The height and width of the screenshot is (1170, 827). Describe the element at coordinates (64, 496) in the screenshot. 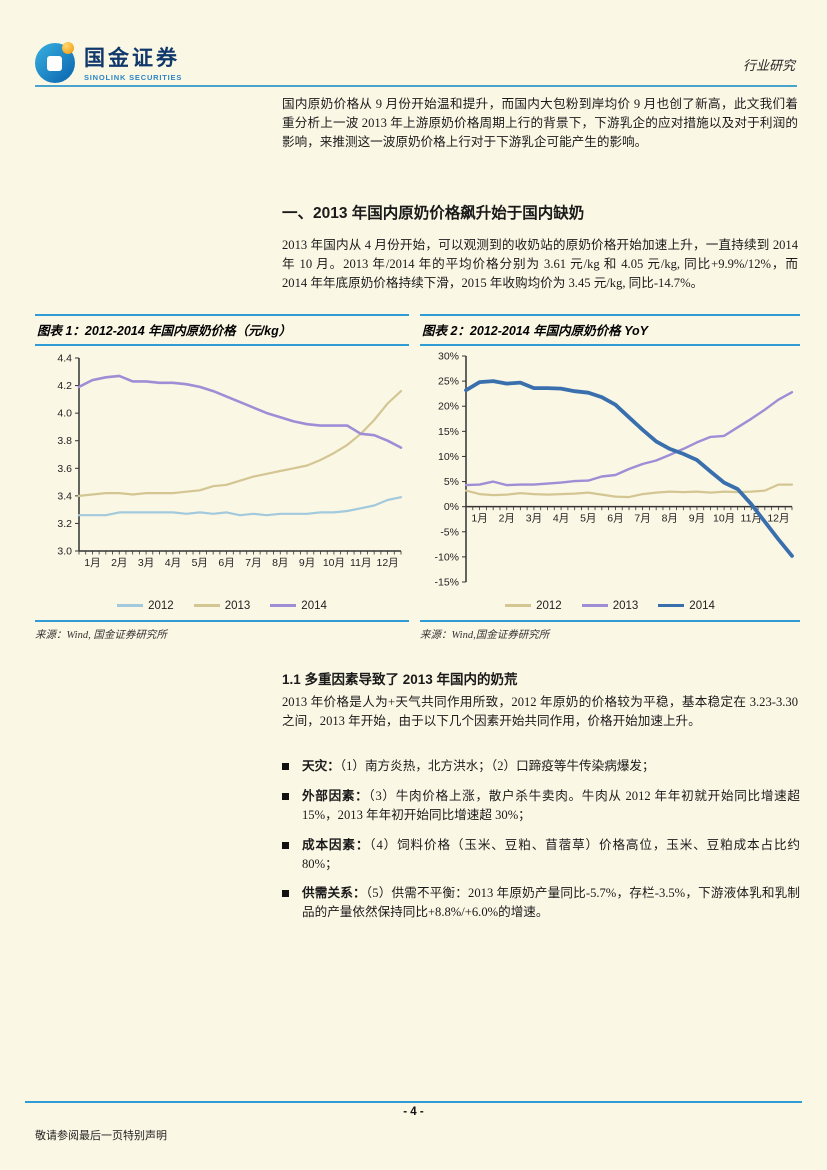

I see `svg-text: 3.4` at that location.